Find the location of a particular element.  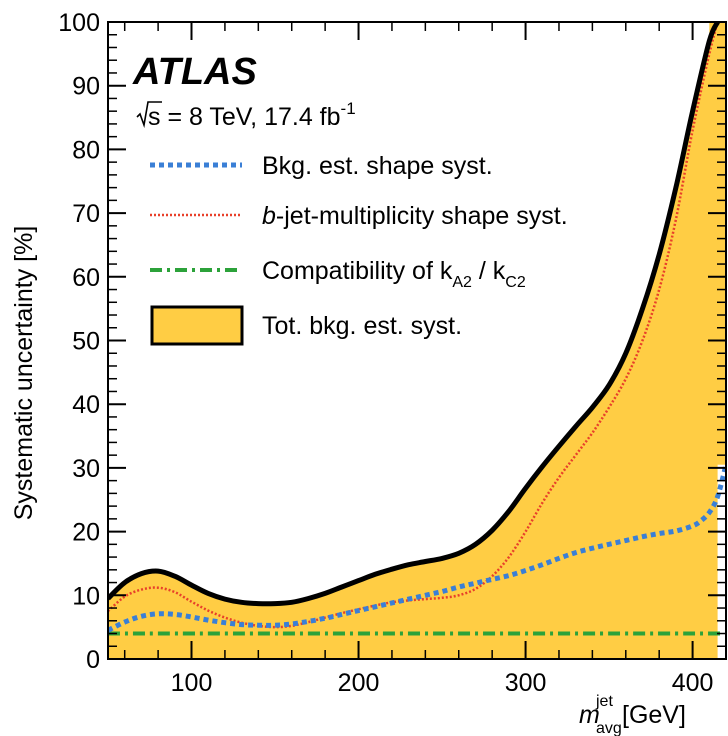

x-axis-sub: avg is located at coordinates (609, 728).